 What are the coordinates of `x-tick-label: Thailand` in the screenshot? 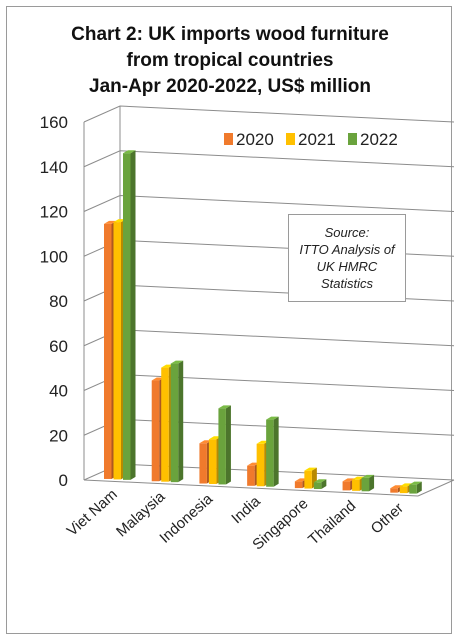 It's located at (332, 522).